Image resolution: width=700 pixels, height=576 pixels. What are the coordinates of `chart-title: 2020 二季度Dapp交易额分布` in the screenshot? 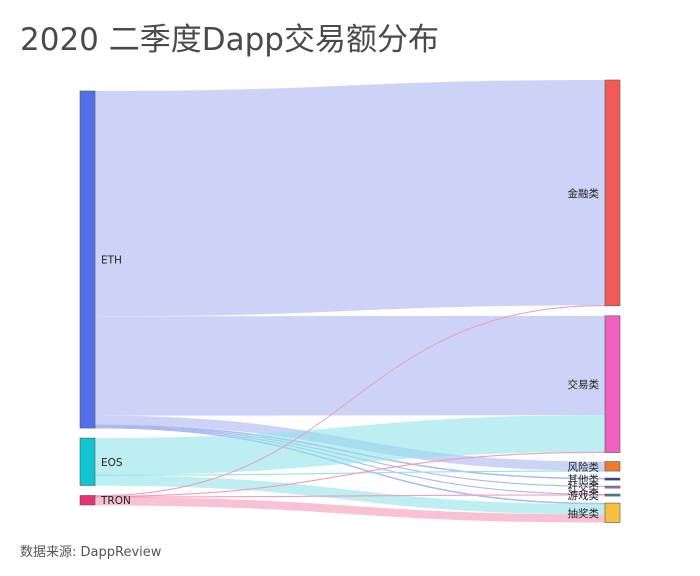 It's located at (229, 40).